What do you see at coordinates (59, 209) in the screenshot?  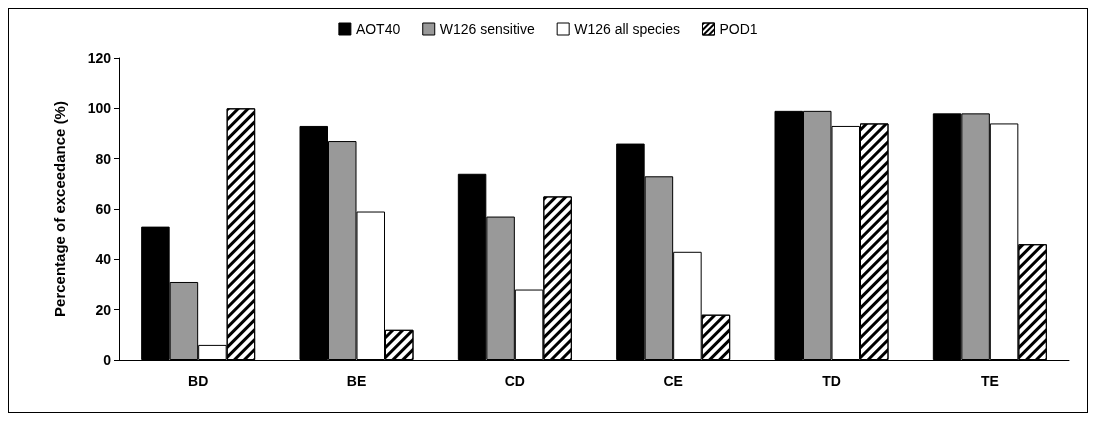 I see `y-axis-title: Percentage of exceedance (%)` at bounding box center [59, 209].